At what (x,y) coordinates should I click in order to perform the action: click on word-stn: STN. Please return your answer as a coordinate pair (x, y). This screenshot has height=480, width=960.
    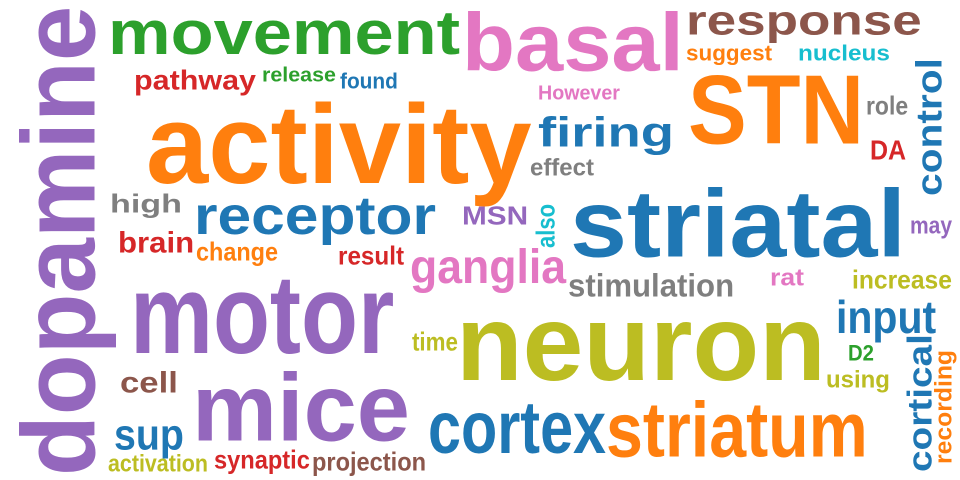
    Looking at the image, I should click on (776, 110).